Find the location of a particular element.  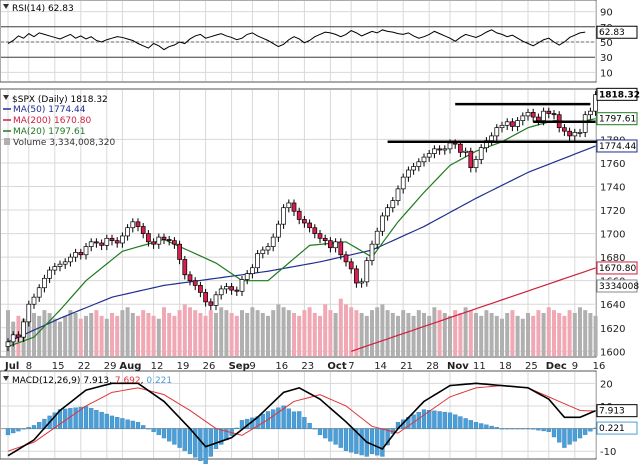

x-tick-label-0: Jul is located at coordinates (11, 366).